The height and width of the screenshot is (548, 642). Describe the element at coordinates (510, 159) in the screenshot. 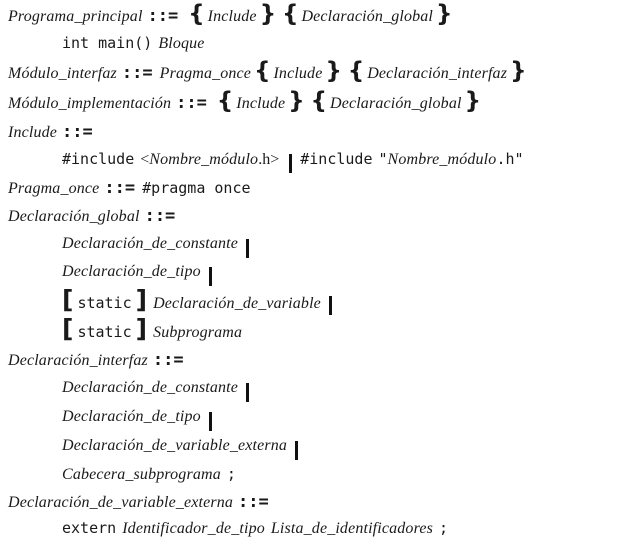

I see `quote-close: .h"` at that location.